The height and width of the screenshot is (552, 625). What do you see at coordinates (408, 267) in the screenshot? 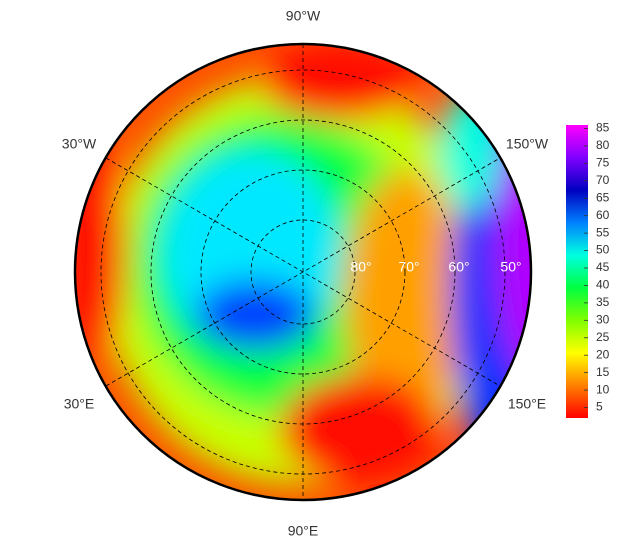
I see `lat-label: 70°` at bounding box center [408, 267].